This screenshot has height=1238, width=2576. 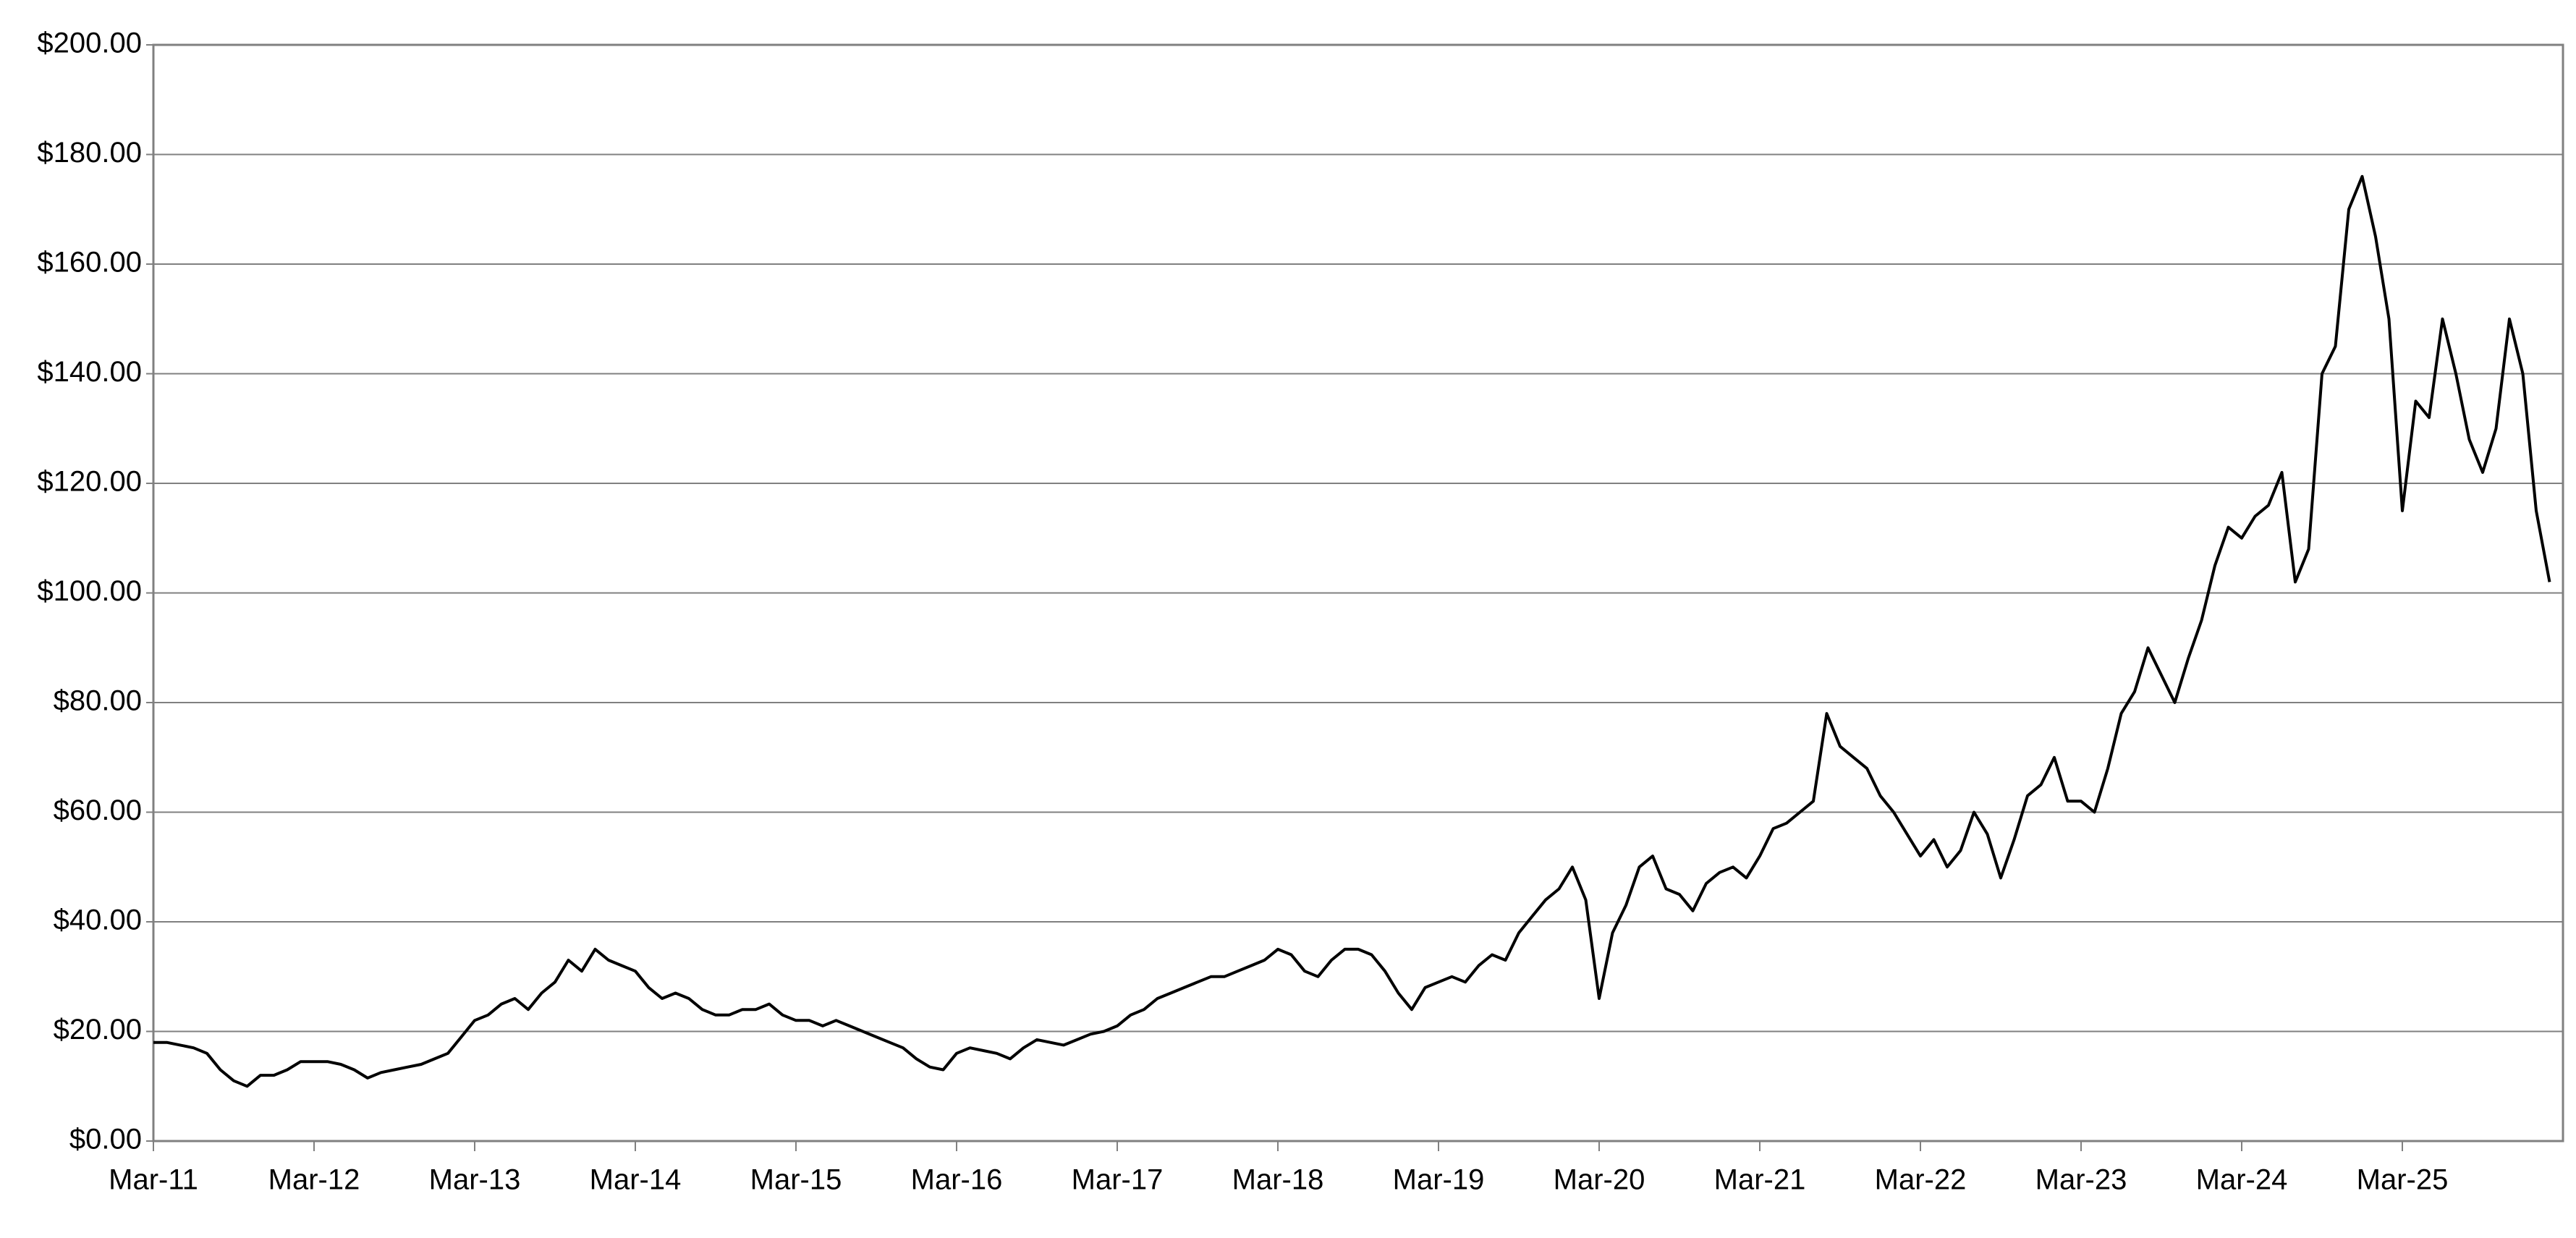 What do you see at coordinates (2081, 1180) in the screenshot?
I see `x-tick-label: Mar-23` at bounding box center [2081, 1180].